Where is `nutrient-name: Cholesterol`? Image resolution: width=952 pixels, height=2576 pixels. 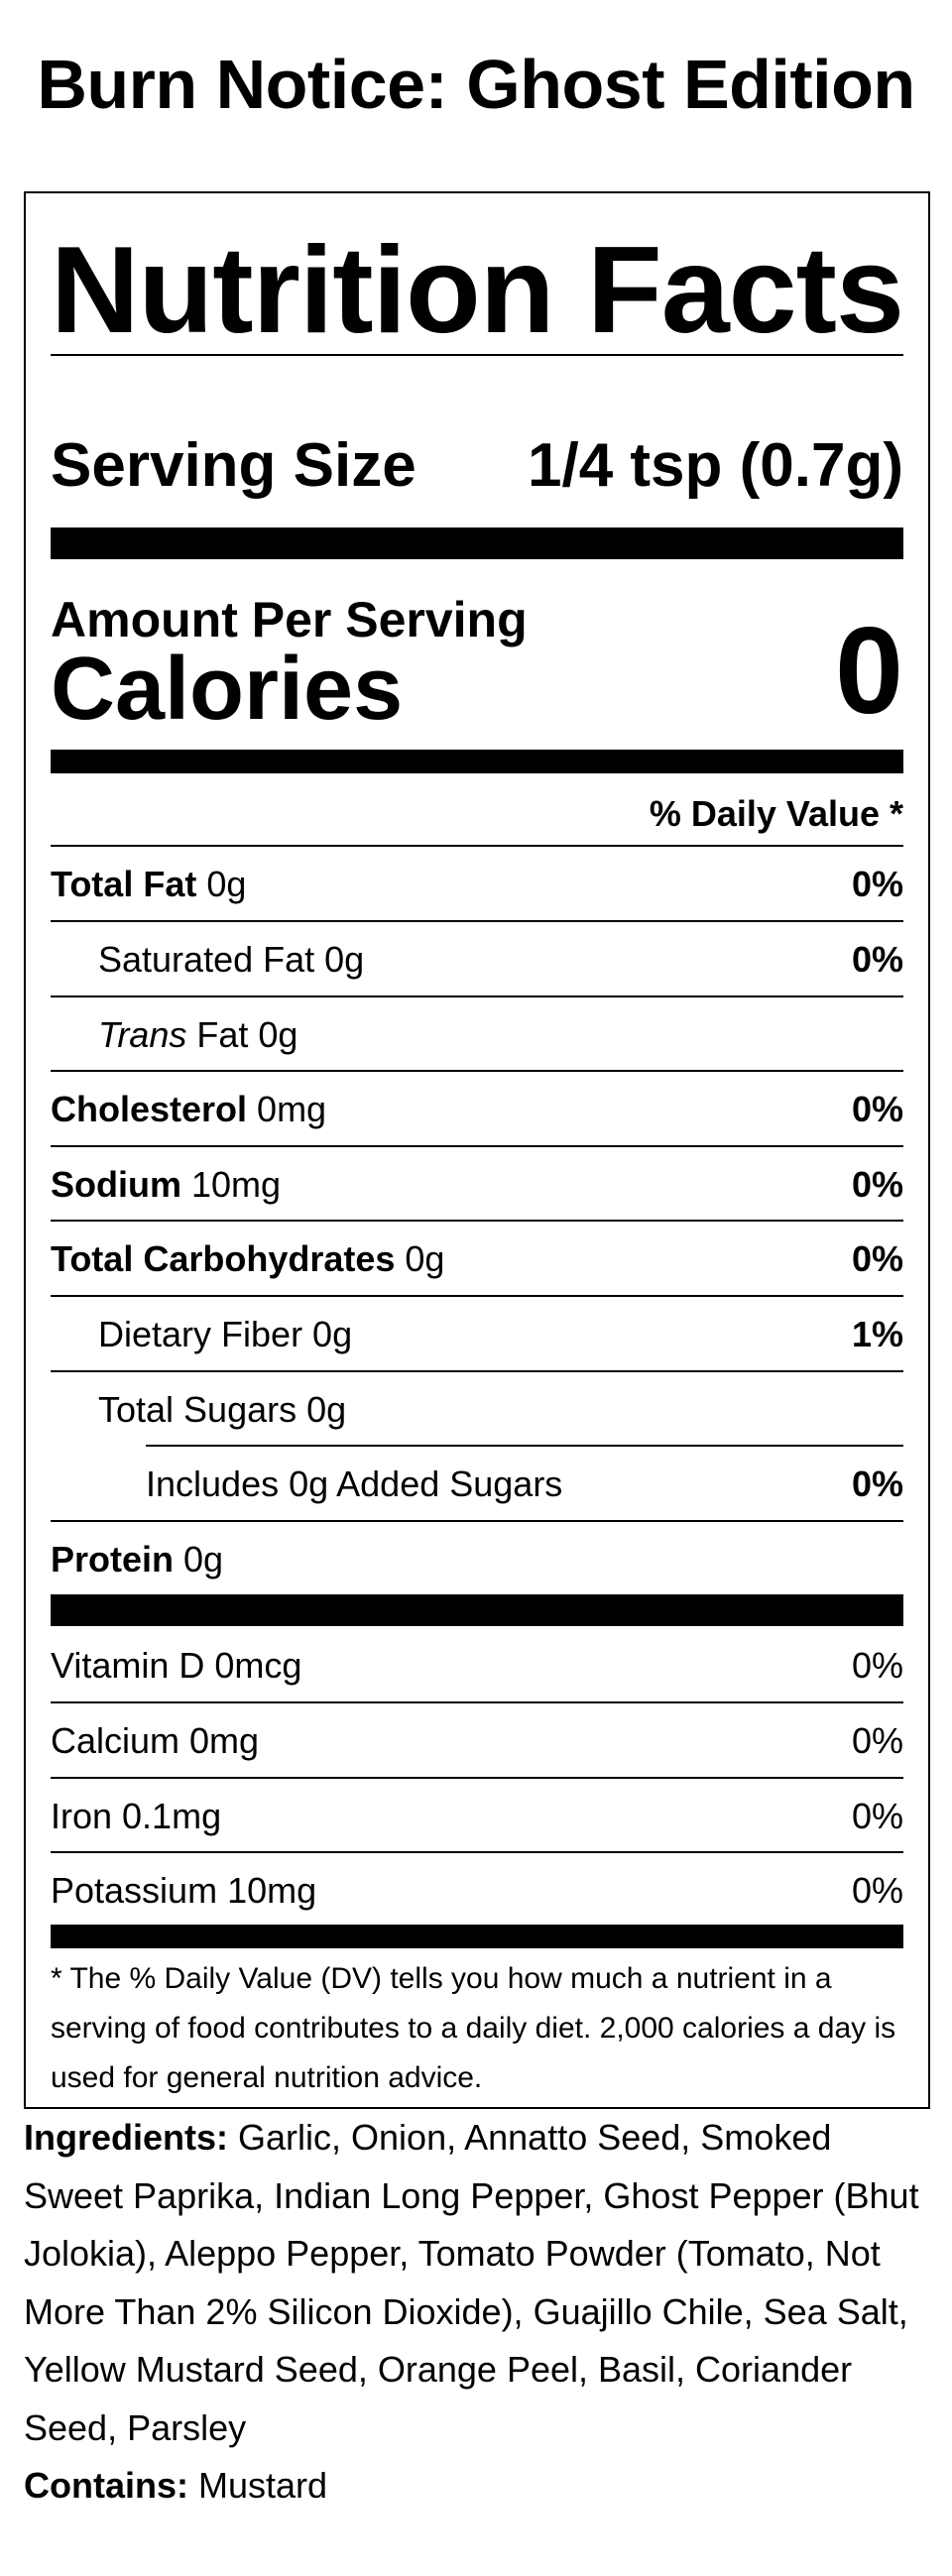 nutrient-name: Cholesterol is located at coordinates (149, 1109).